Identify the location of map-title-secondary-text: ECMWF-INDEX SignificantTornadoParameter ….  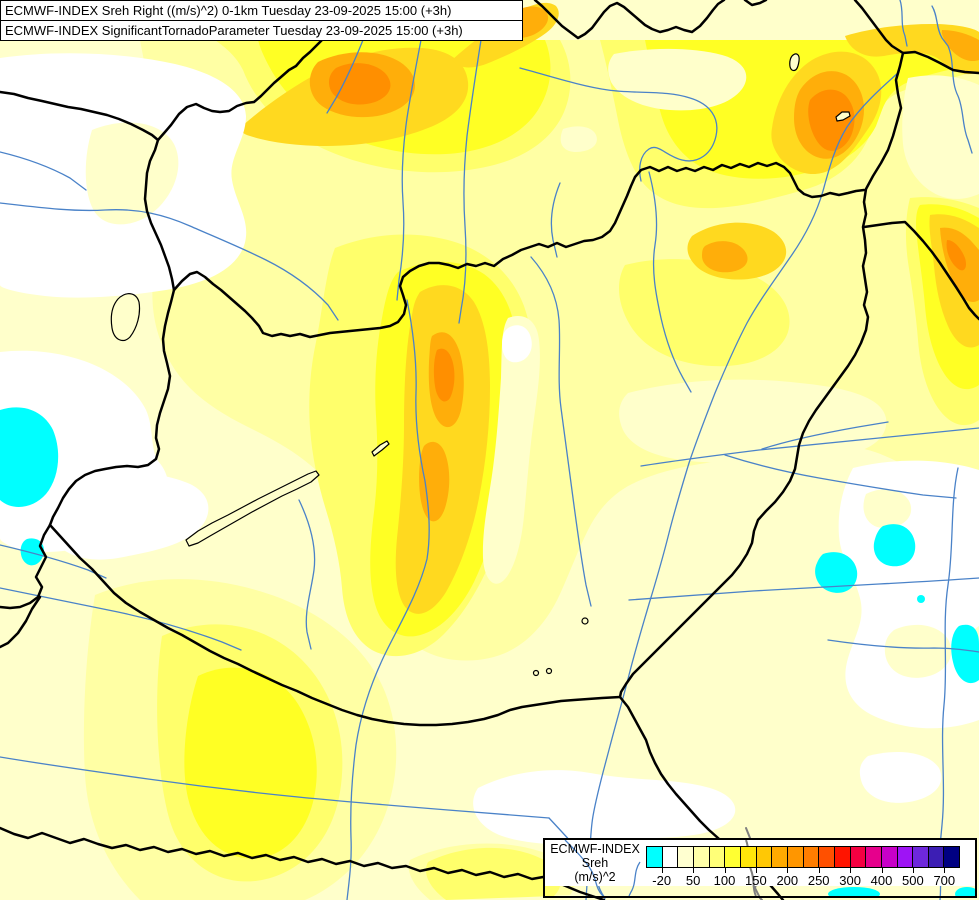
(234, 30).